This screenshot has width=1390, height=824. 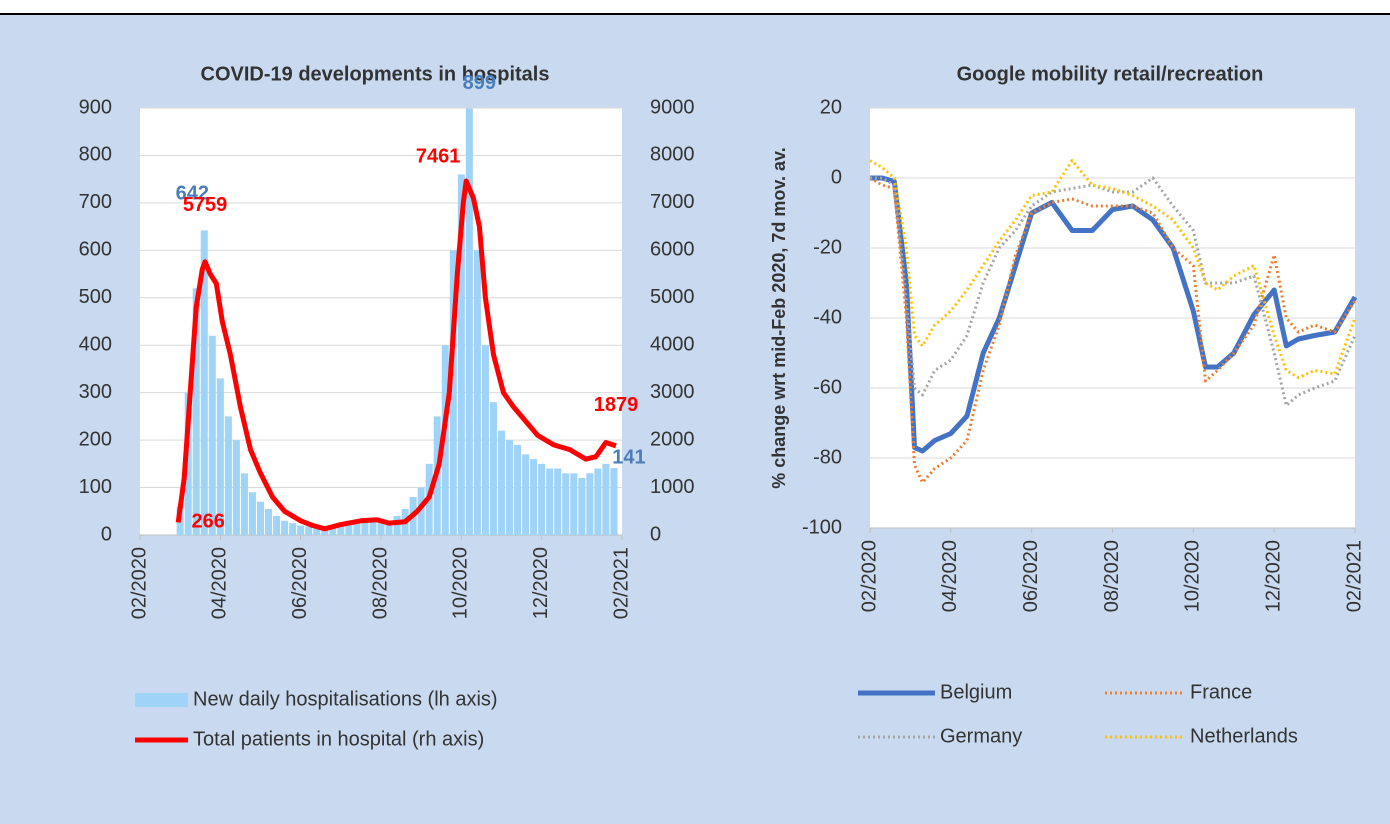 What do you see at coordinates (161, 700) in the screenshot?
I see `legend-swatch` at bounding box center [161, 700].